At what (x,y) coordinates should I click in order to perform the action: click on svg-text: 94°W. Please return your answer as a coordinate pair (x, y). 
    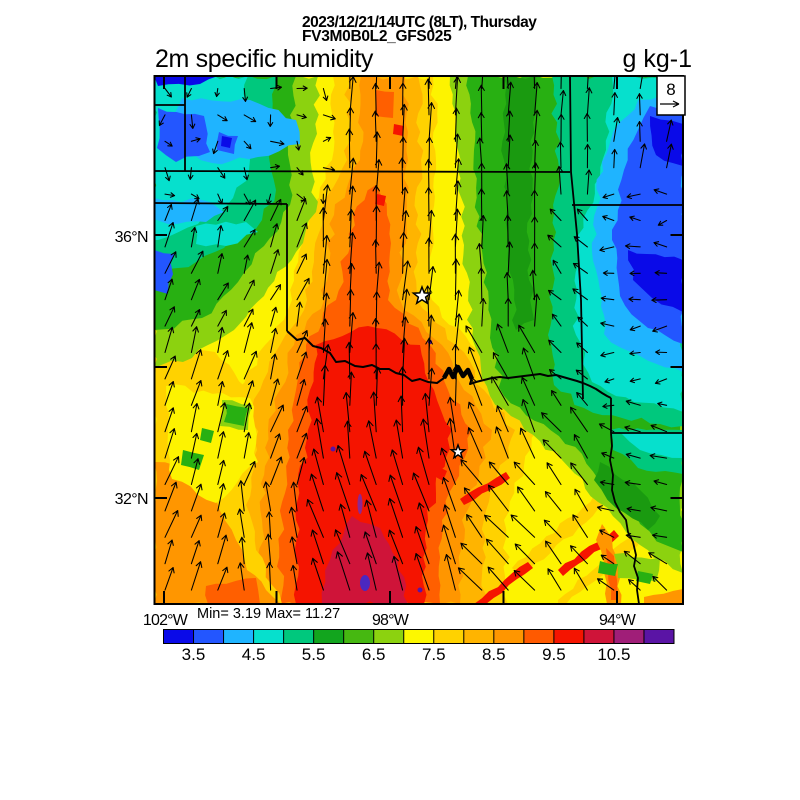
    Looking at the image, I should click on (618, 620).